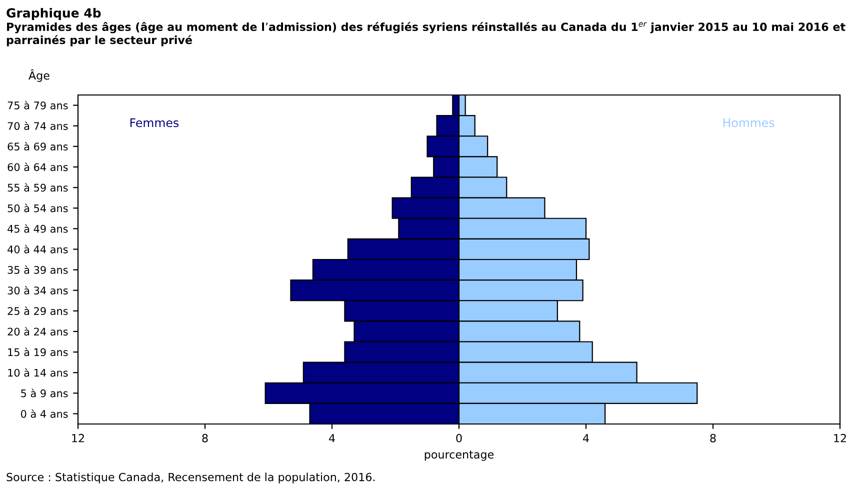 This screenshot has height=492, width=851. What do you see at coordinates (38, 146) in the screenshot?
I see `y-tick-label: 65 à 69 ans` at bounding box center [38, 146].